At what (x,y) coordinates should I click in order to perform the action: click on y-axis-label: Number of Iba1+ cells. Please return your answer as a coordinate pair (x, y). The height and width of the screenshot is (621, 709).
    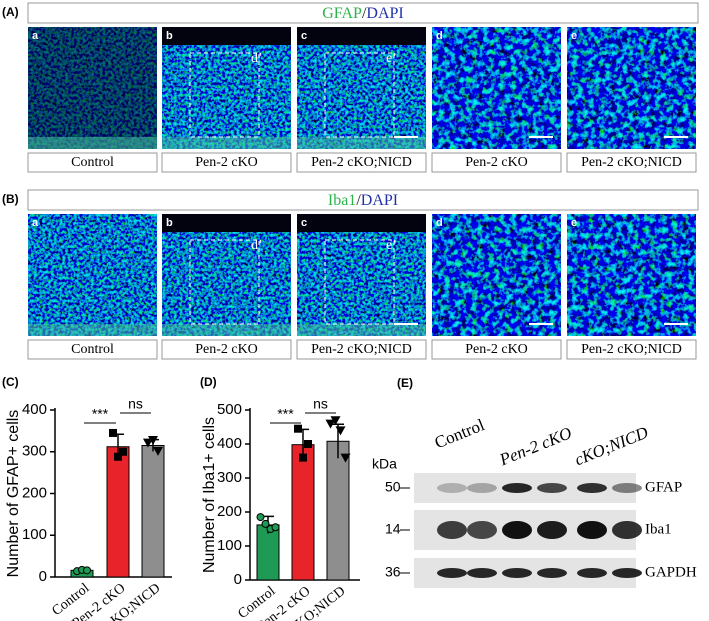
    Looking at the image, I should click on (209, 495).